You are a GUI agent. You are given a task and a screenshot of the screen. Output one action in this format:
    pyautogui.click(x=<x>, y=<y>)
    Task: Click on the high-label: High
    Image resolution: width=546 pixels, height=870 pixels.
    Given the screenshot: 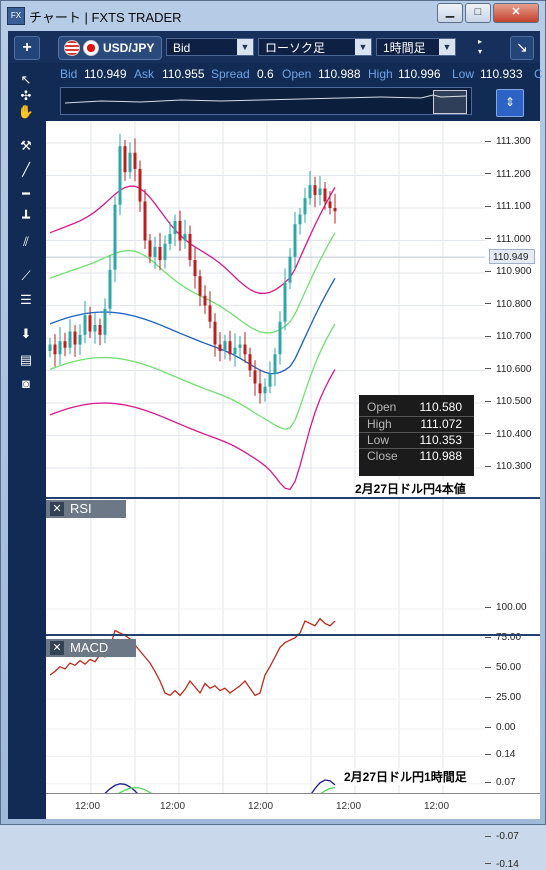 What is the action you would take?
    pyautogui.click(x=380, y=74)
    